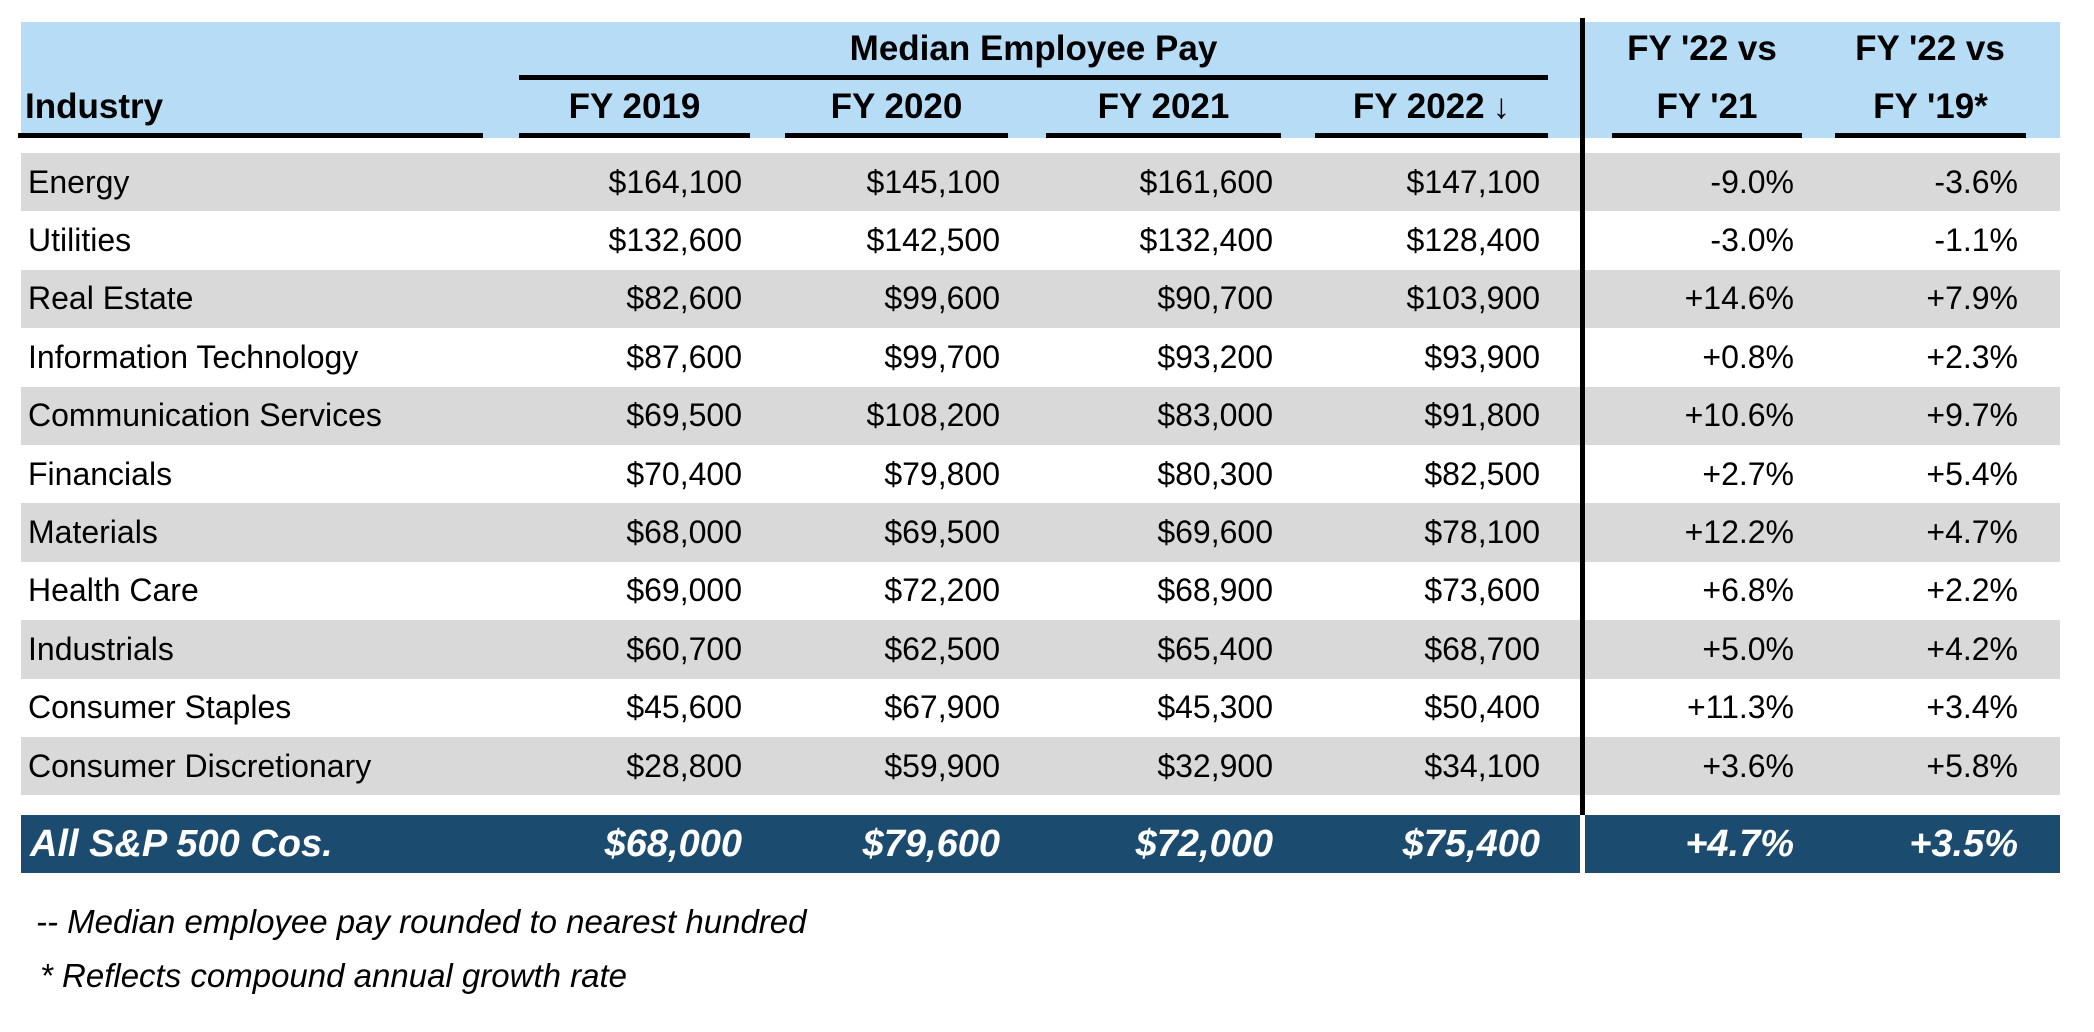 This screenshot has width=2094, height=1032. Describe the element at coordinates (634, 106) in the screenshot. I see `column-header-fy2019: FY 2019` at that location.